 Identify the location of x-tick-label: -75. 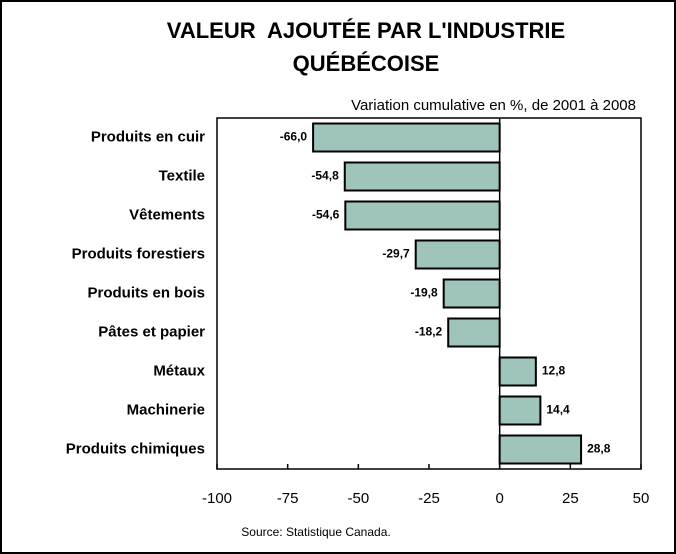
(288, 498).